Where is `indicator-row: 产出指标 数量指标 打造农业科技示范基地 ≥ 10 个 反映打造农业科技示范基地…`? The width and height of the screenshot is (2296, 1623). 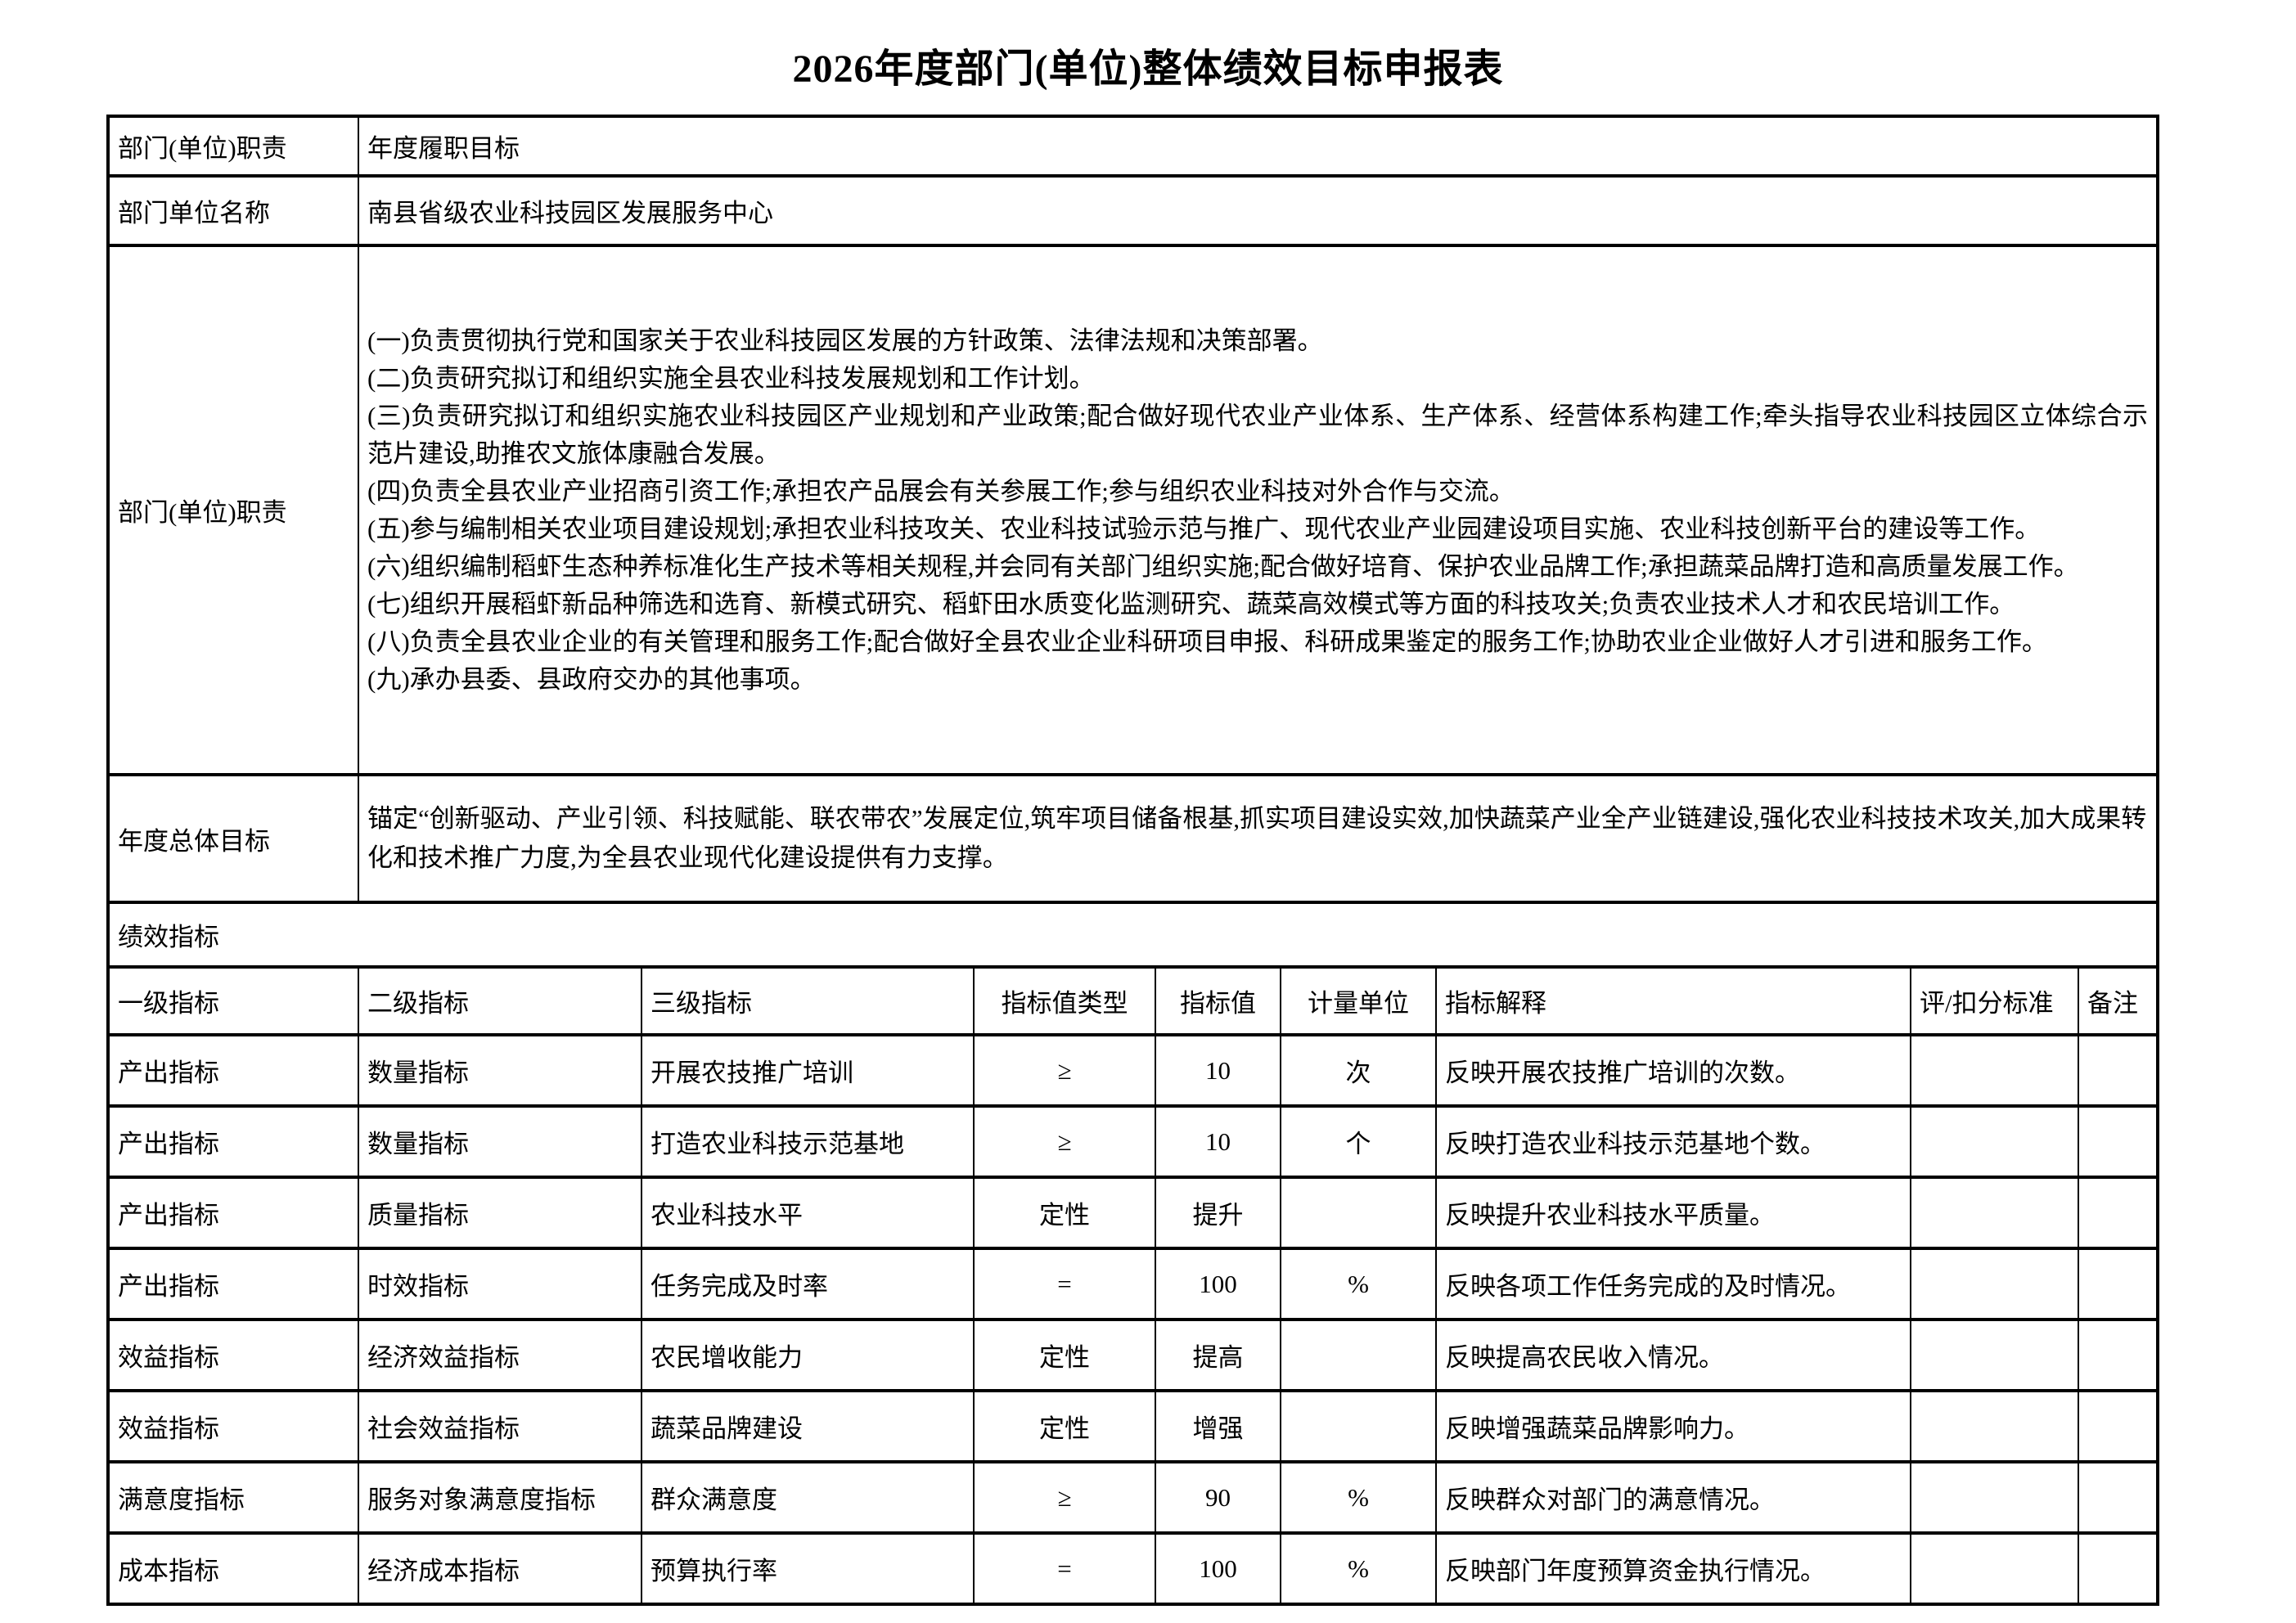 indicator-row: 产出指标 数量指标 打造农业科技示范基地 ≥ 10 个 反映打造农业科技示范基地… is located at coordinates (1133, 1141).